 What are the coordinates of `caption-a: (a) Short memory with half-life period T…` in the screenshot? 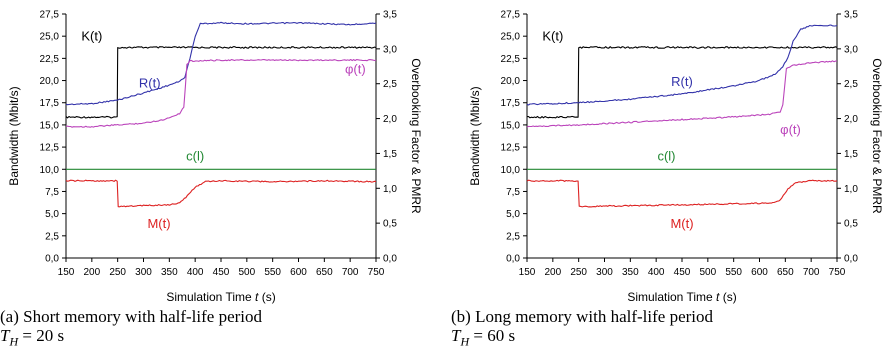 It's located at (131, 328).